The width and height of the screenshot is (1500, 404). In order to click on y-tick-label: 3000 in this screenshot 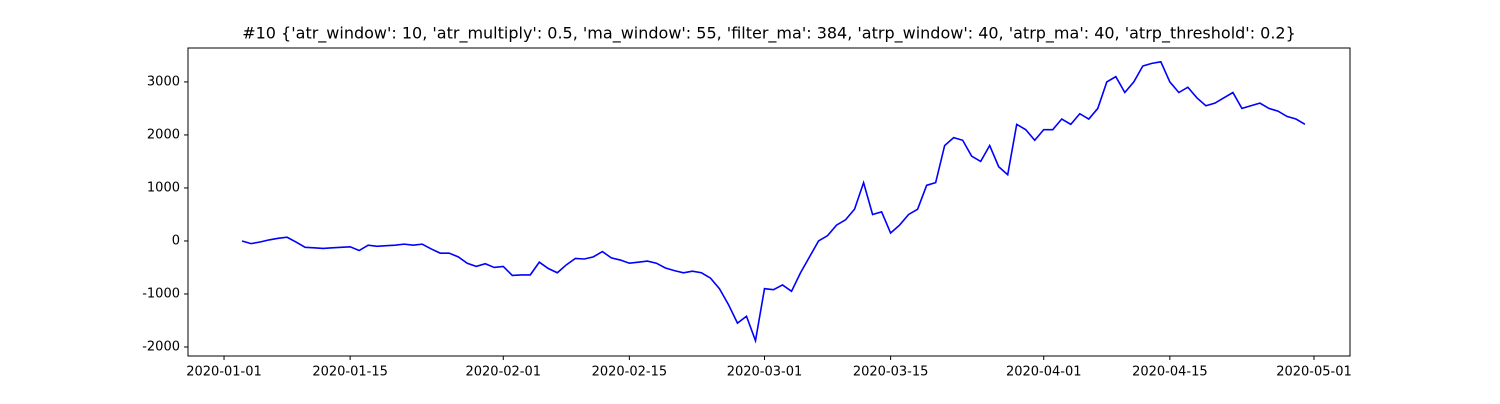, I will do `click(163, 81)`.